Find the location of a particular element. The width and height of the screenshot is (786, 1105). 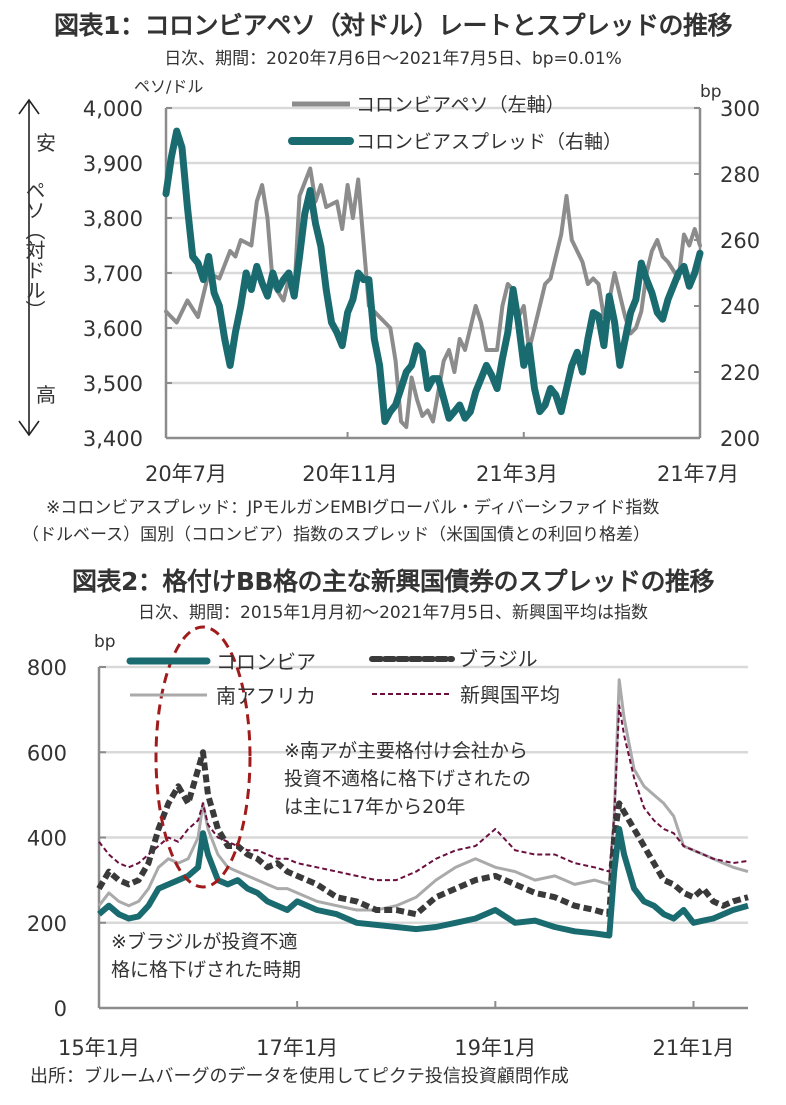

y-tick-label-right: 200 is located at coordinates (740, 439).